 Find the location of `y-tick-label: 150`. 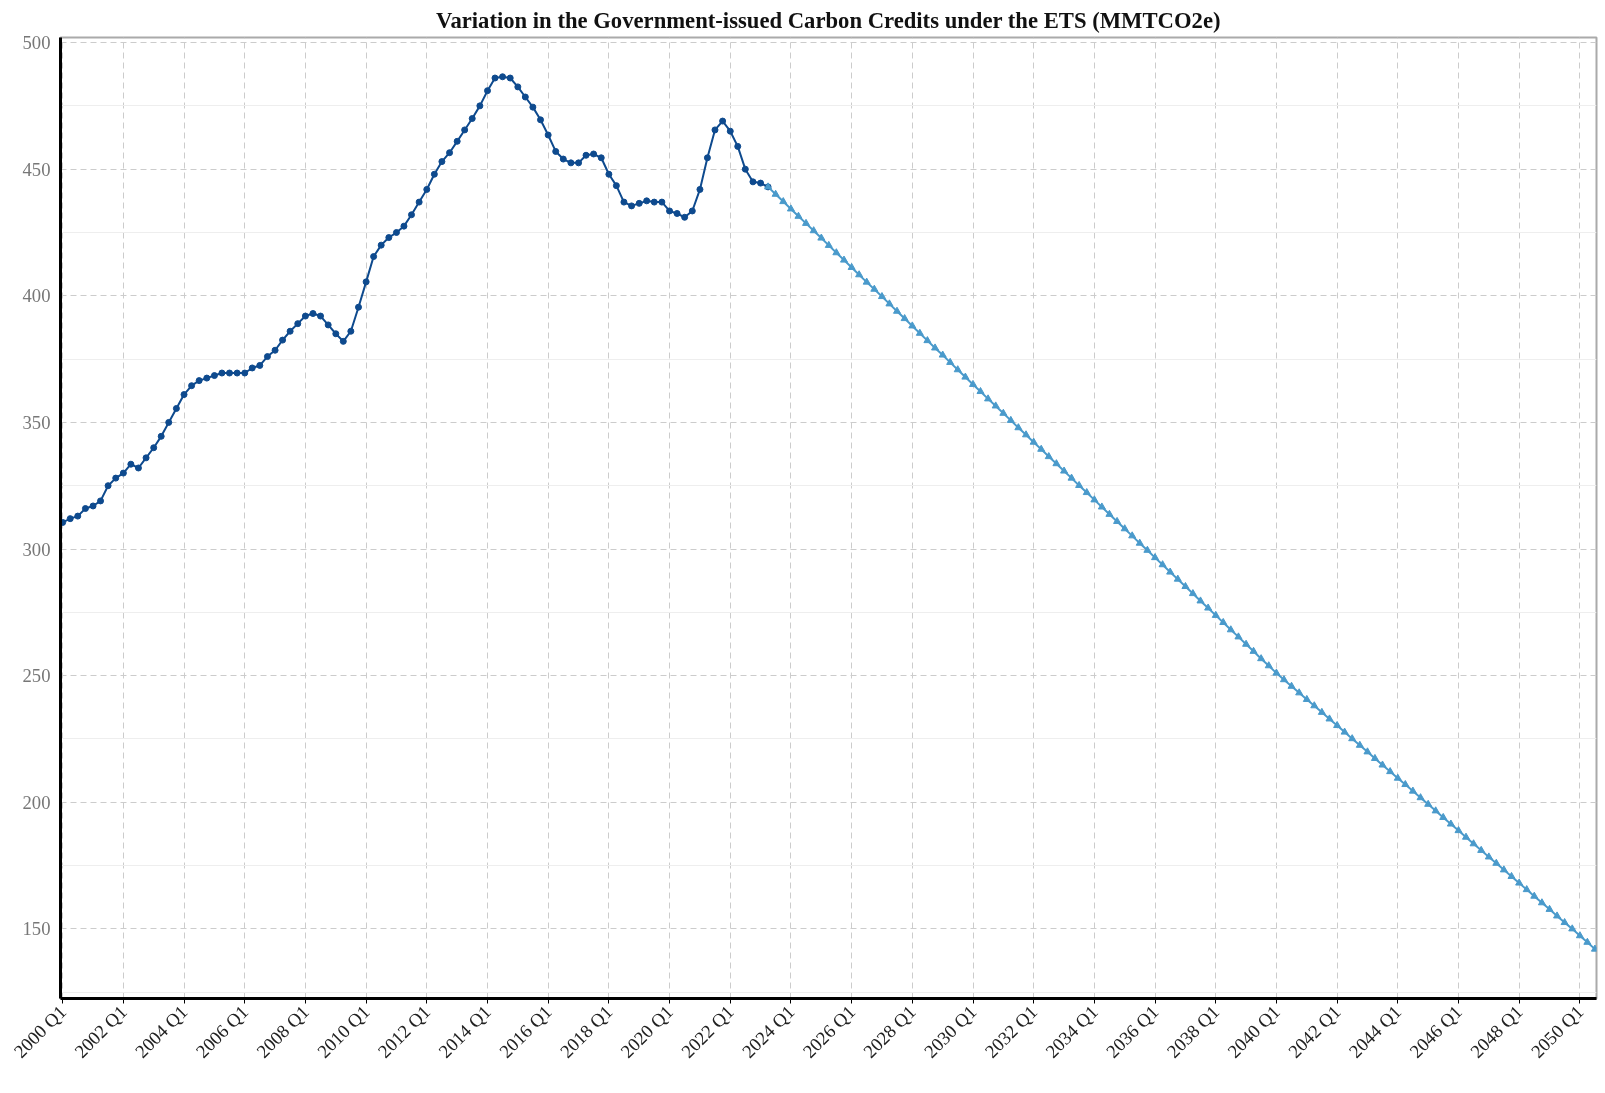

y-tick-label: 150 is located at coordinates (36, 929).